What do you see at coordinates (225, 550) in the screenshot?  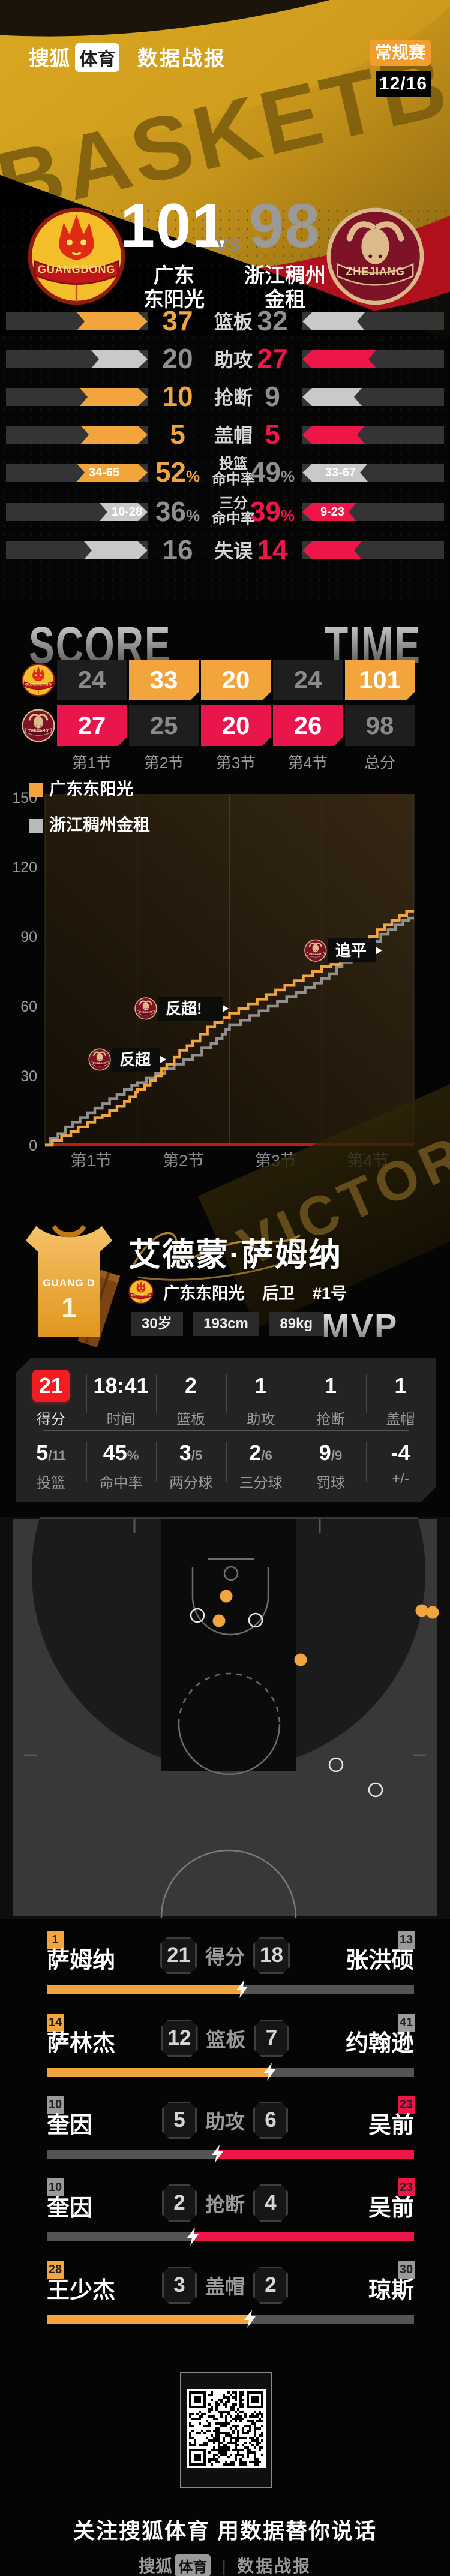 I see `team-stat-row: 16 失误 14` at bounding box center [225, 550].